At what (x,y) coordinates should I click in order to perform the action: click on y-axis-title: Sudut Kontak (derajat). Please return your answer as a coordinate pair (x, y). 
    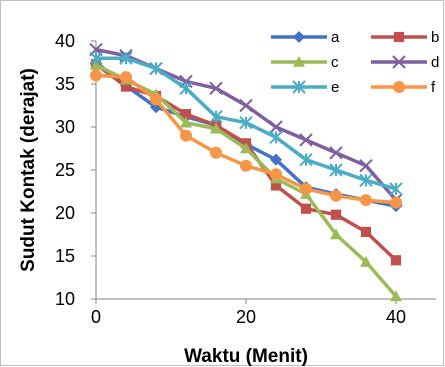
    Looking at the image, I should click on (28, 170).